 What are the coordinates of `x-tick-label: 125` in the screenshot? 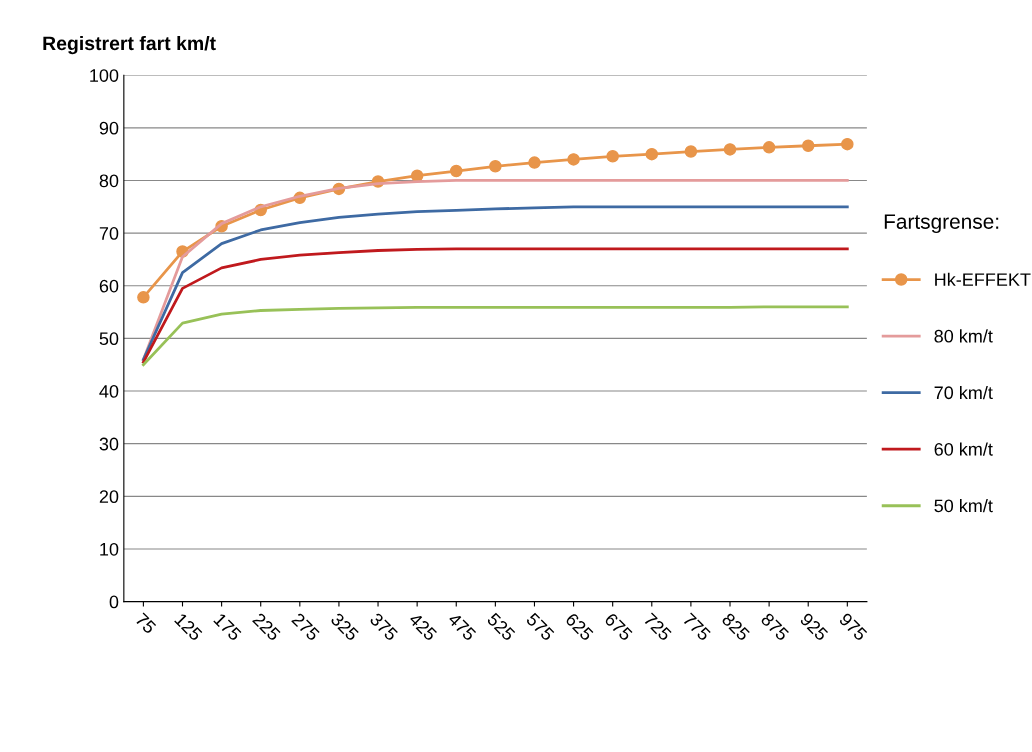 It's located at (188, 627).